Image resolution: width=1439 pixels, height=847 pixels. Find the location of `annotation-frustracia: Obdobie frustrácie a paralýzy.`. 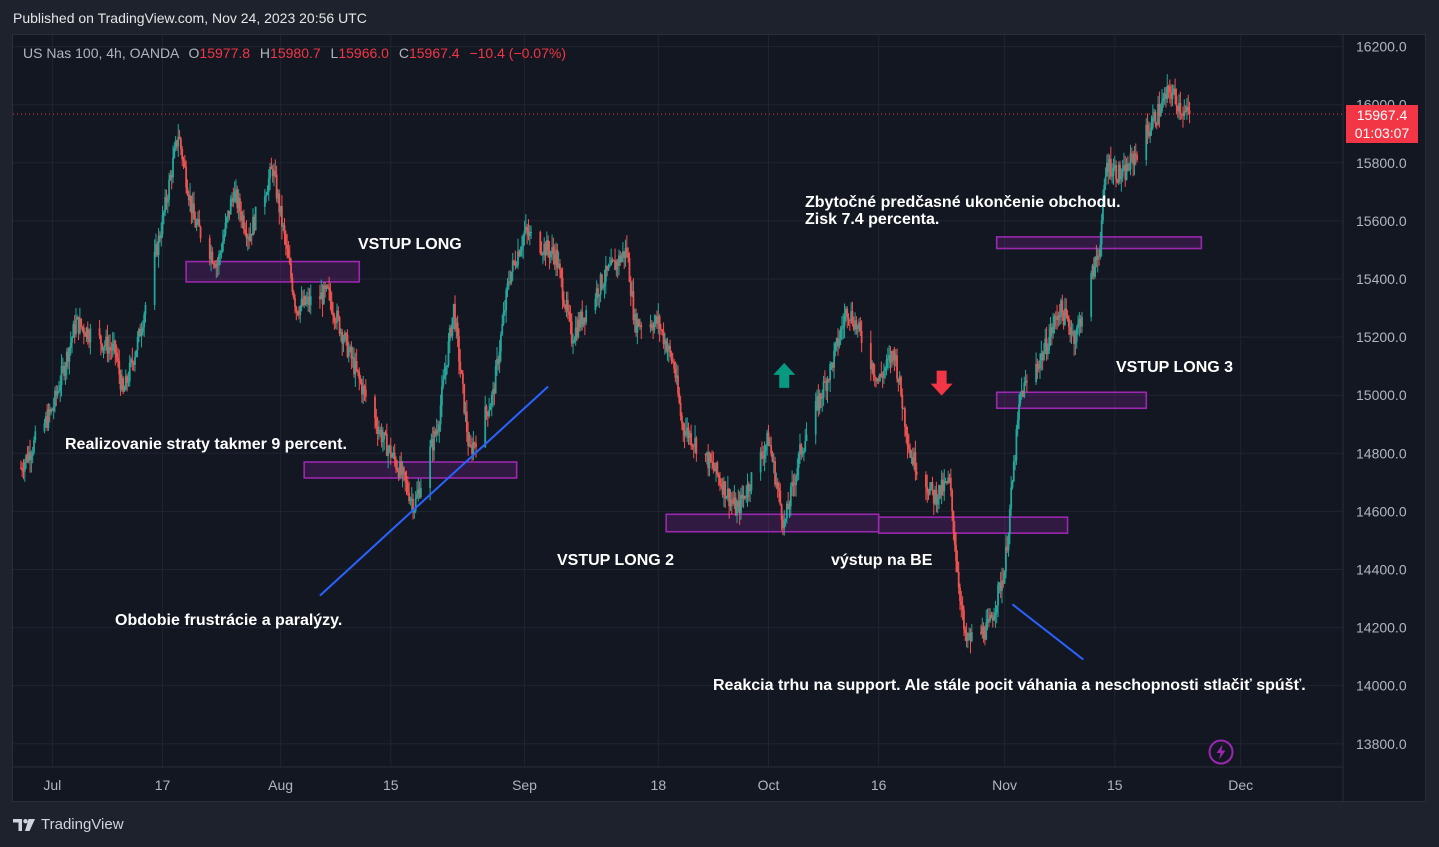

annotation-frustracia: Obdobie frustrácie a paralýzy. is located at coordinates (229, 620).